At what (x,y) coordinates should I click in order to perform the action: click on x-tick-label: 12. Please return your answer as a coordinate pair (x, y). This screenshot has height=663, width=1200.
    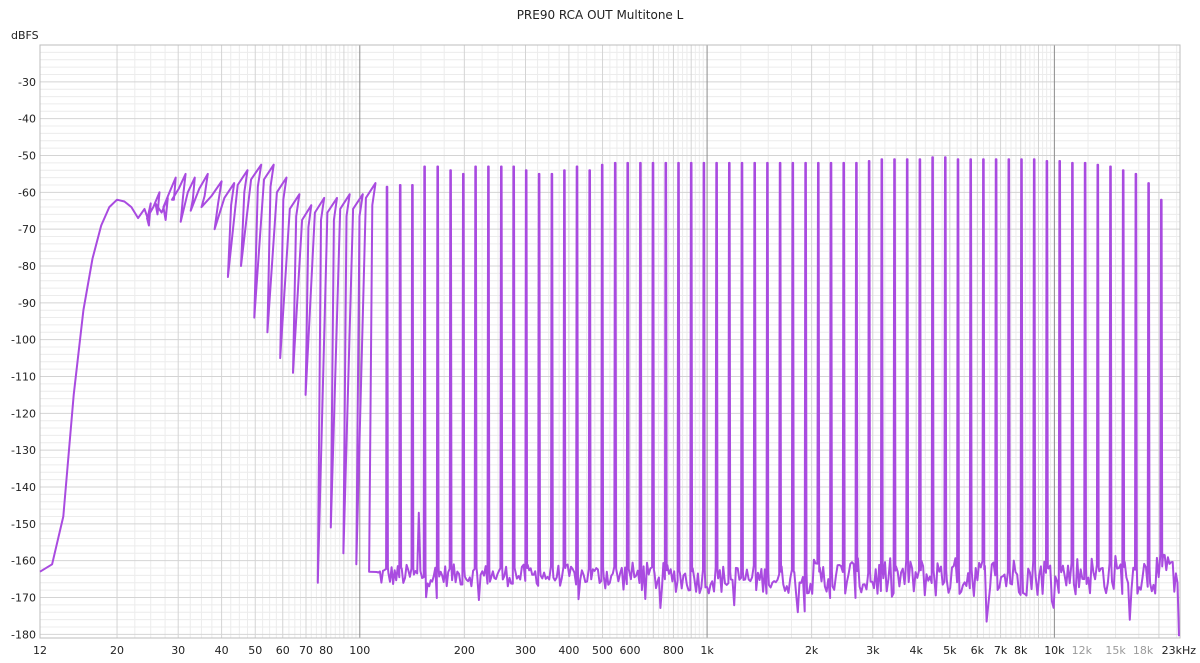
    Looking at the image, I should click on (40, 650).